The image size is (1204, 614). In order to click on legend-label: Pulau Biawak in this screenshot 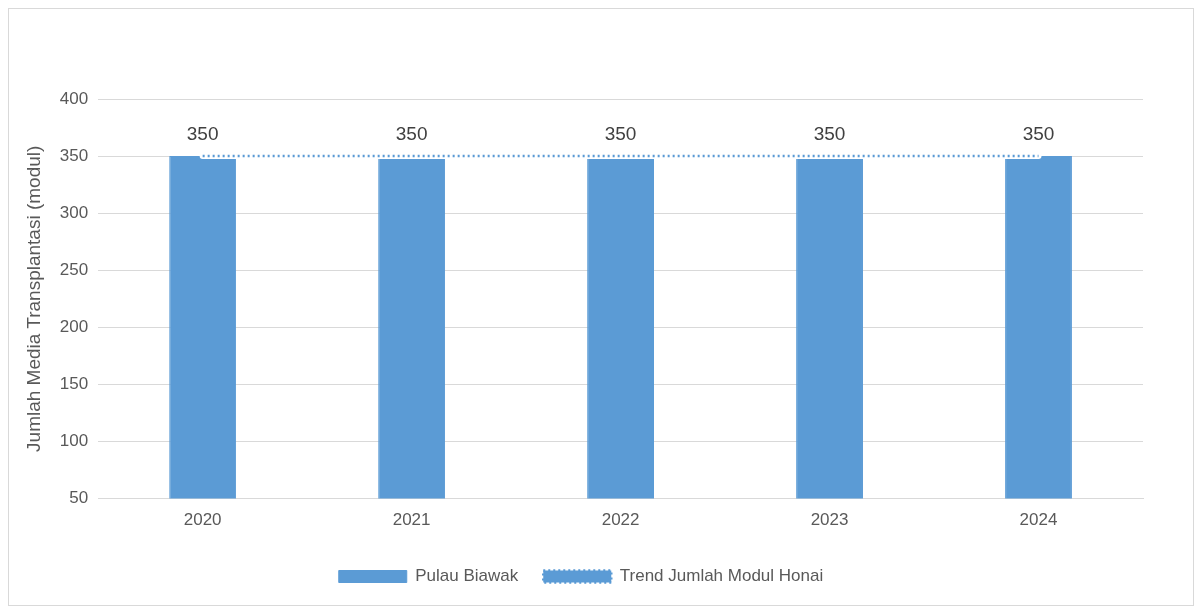, I will do `click(467, 576)`.